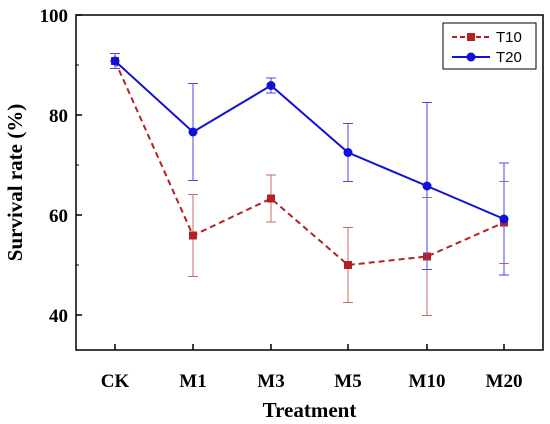  Describe the element at coordinates (509, 37) in the screenshot. I see `legend-label-T10: T10` at that location.